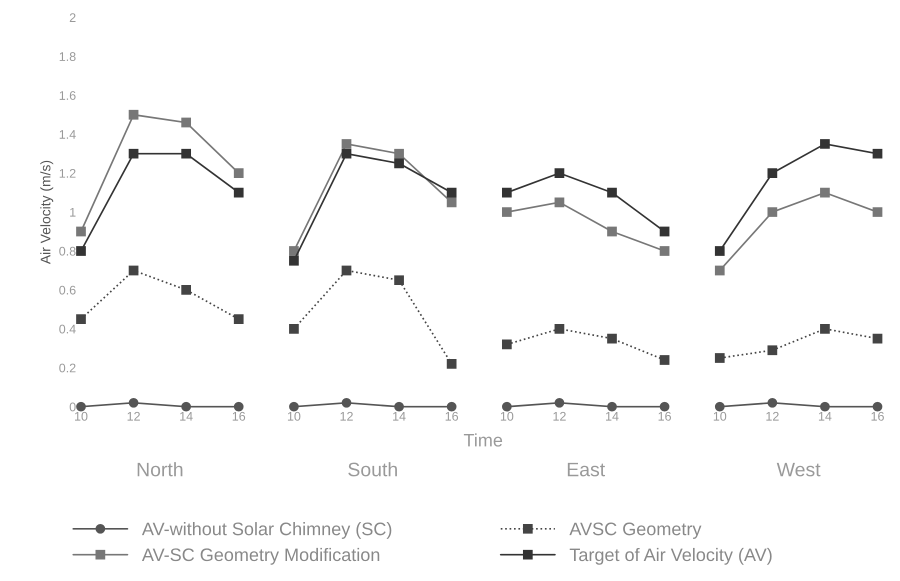 The height and width of the screenshot is (581, 900). What do you see at coordinates (160, 469) in the screenshot?
I see `x-axis-title: North` at bounding box center [160, 469].